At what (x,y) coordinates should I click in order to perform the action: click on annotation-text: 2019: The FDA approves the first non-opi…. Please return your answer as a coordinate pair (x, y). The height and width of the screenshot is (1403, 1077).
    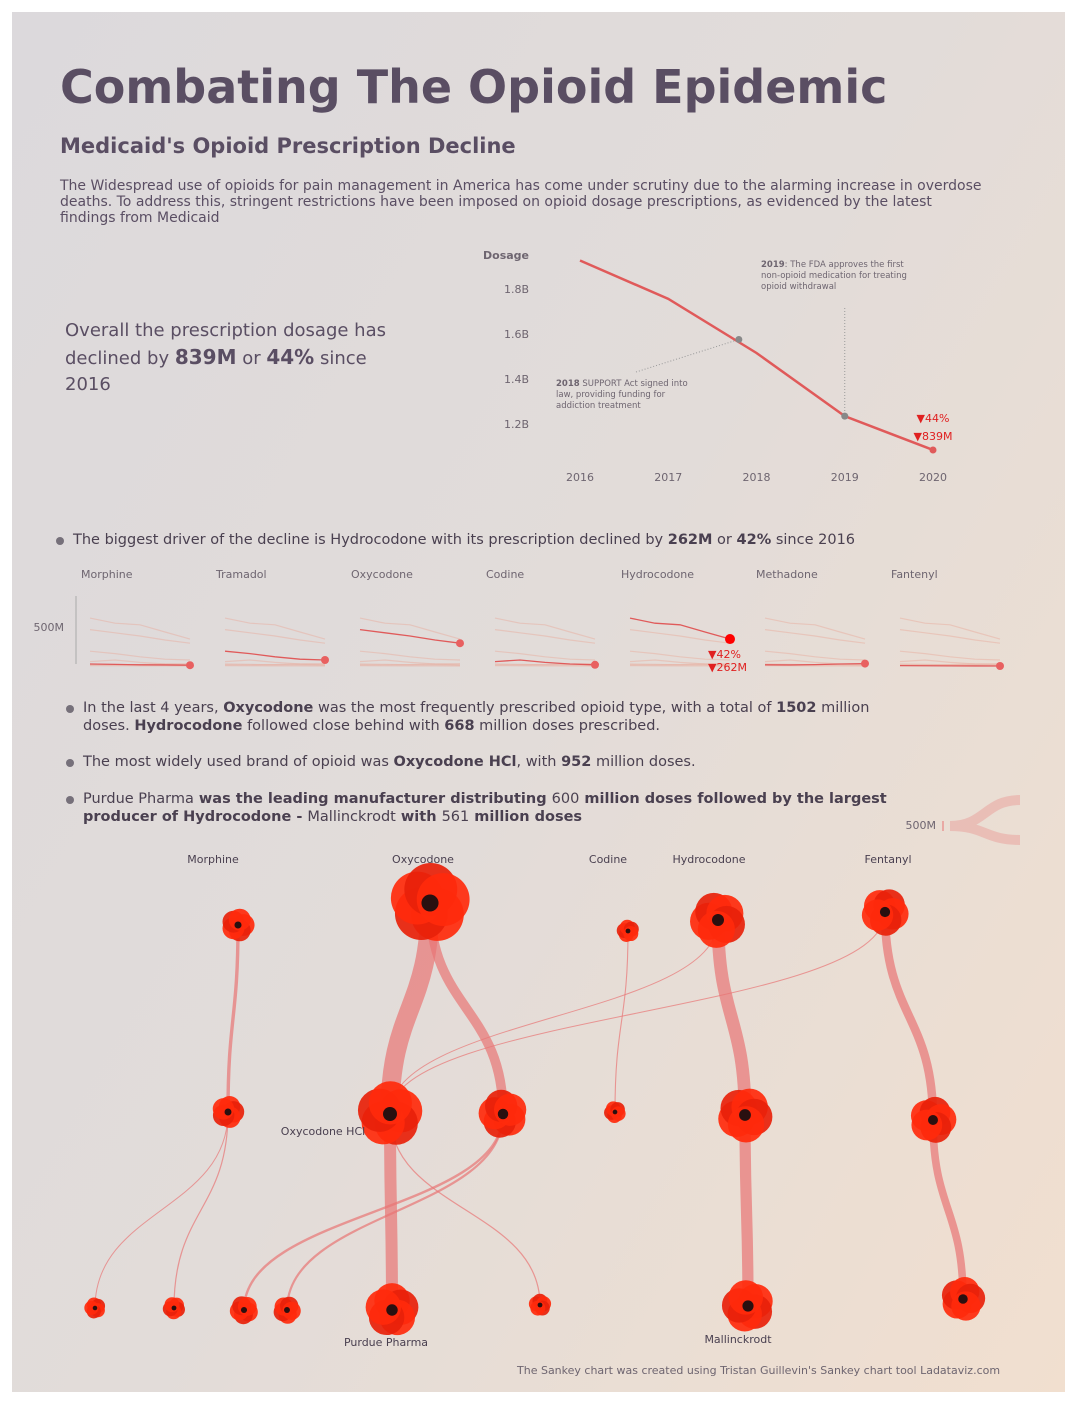
    Looking at the image, I should click on (836, 276).